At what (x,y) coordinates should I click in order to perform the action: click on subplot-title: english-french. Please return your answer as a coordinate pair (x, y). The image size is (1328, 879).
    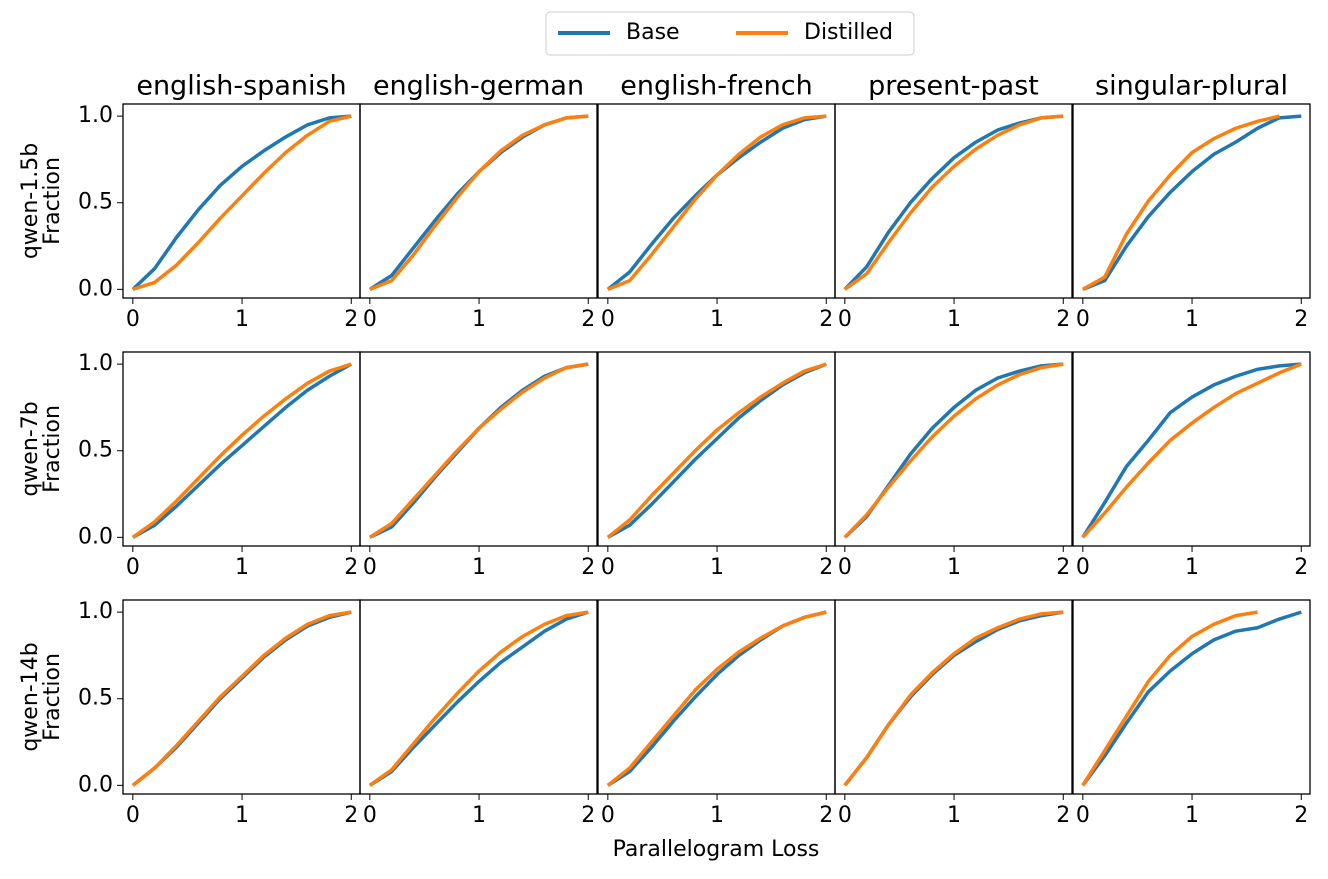
    Looking at the image, I should click on (716, 86).